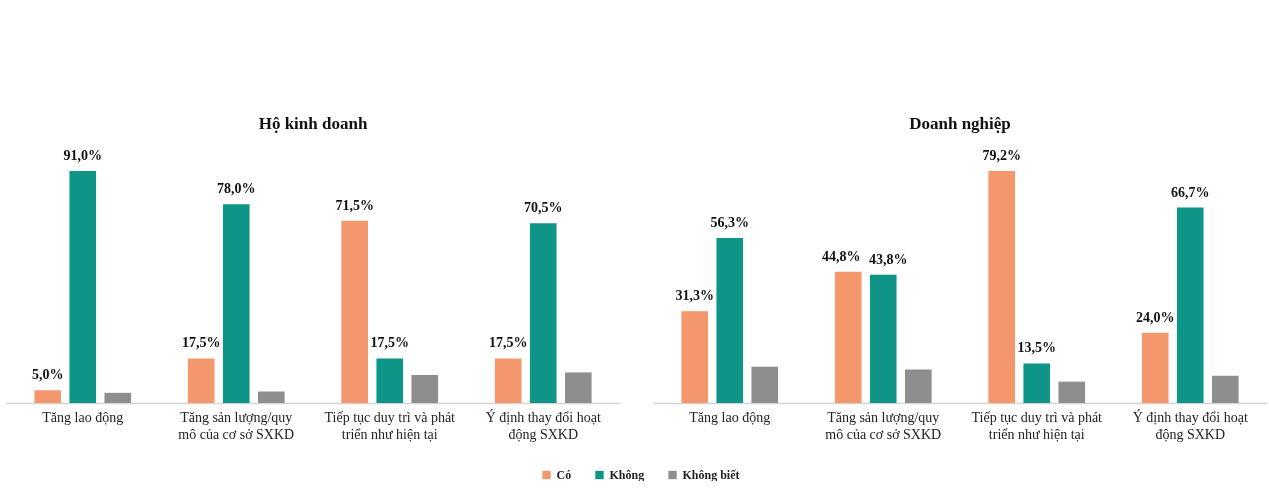  Describe the element at coordinates (1036, 348) in the screenshot. I see `data-label: 13,5%` at that location.